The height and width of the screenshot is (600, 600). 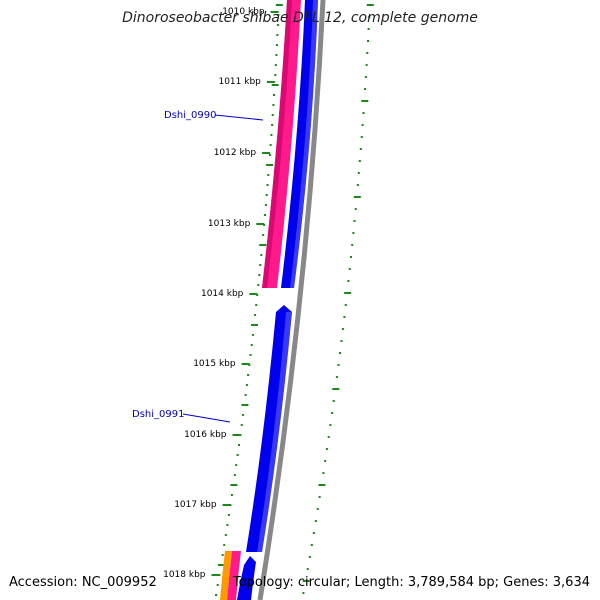 I want to click on kbp-tick-label: 1017 kbp, so click(x=195, y=505).